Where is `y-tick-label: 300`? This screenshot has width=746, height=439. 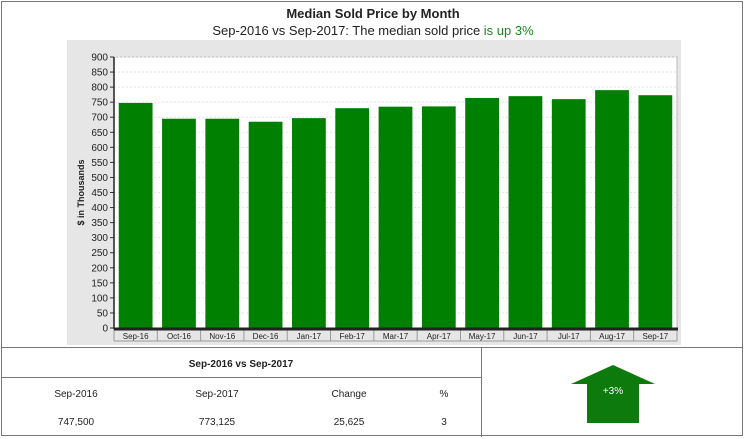 y-tick-label: 300 is located at coordinates (99, 238).